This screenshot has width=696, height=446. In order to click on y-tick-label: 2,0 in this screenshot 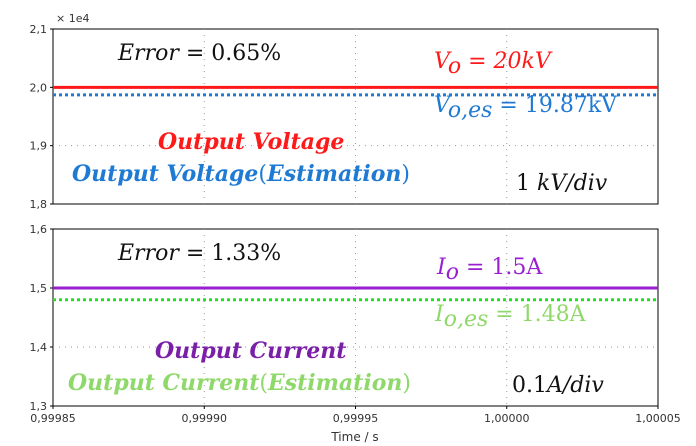, I will do `click(39, 87)`.